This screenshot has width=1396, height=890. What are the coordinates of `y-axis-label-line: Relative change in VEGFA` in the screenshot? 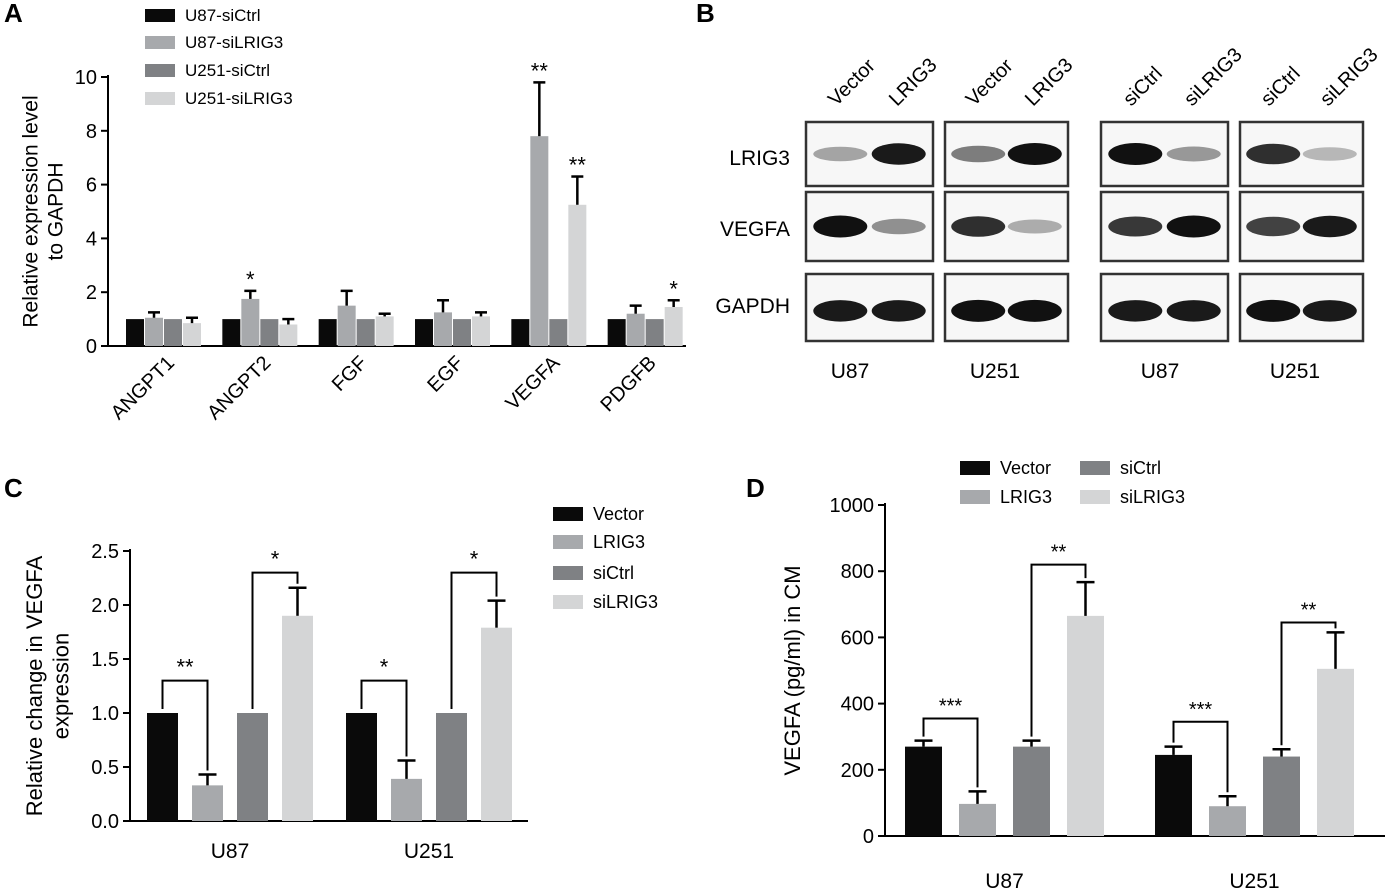 It's located at (34, 685).